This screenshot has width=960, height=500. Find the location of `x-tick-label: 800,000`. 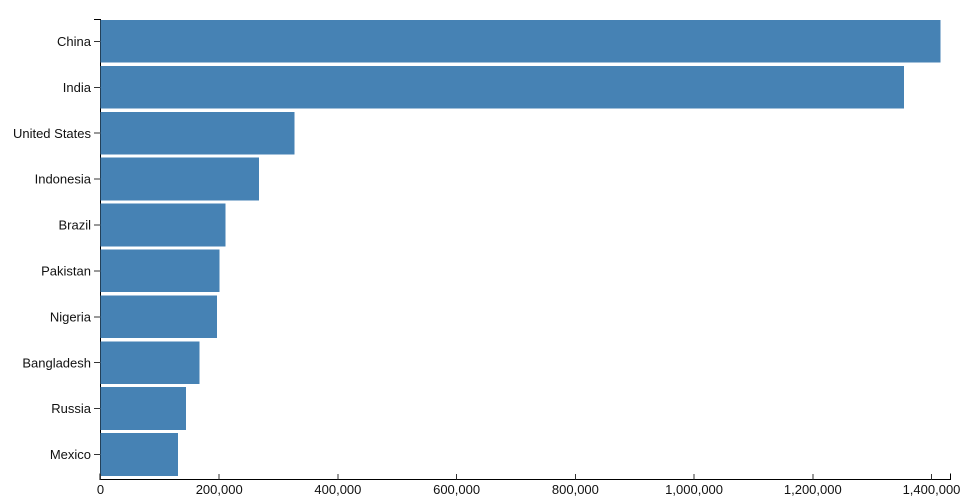

x-tick-label: 800,000 is located at coordinates (575, 489).